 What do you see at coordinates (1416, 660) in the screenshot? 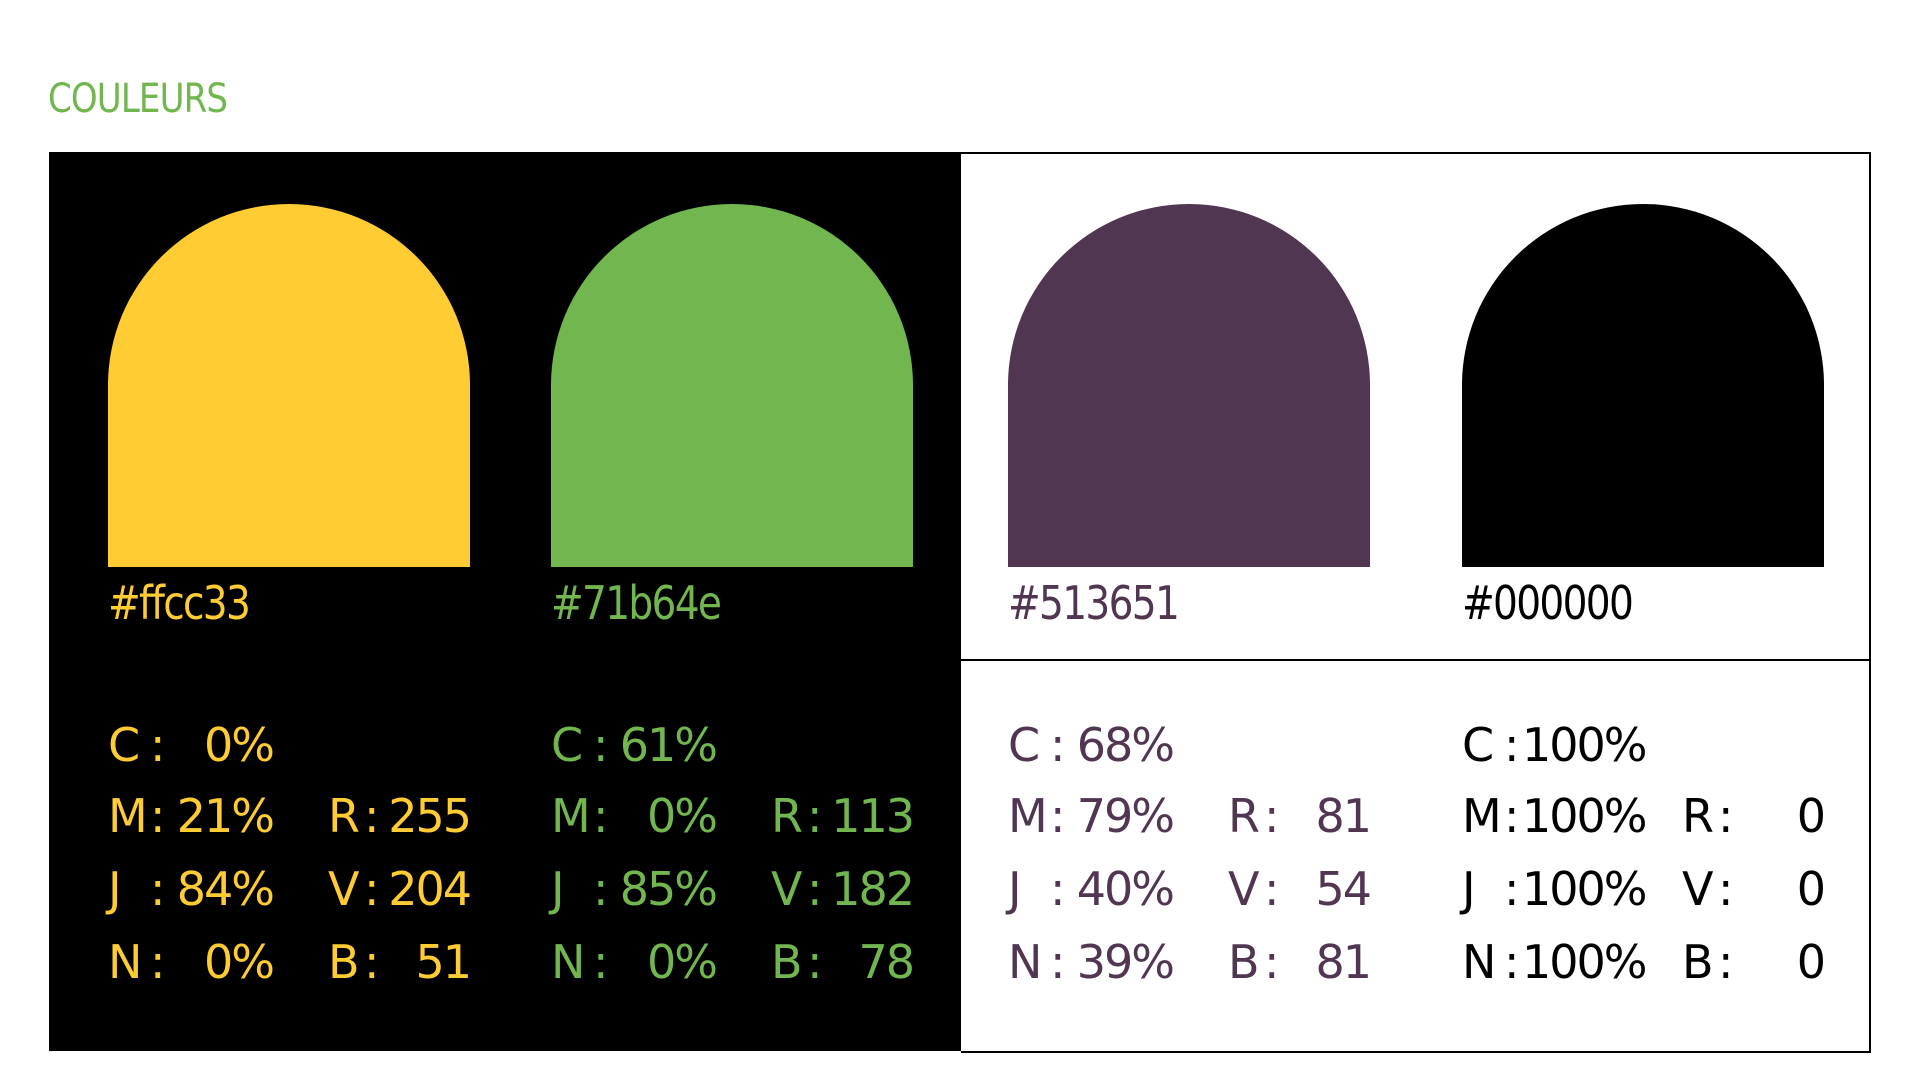
I see `divider` at bounding box center [1416, 660].